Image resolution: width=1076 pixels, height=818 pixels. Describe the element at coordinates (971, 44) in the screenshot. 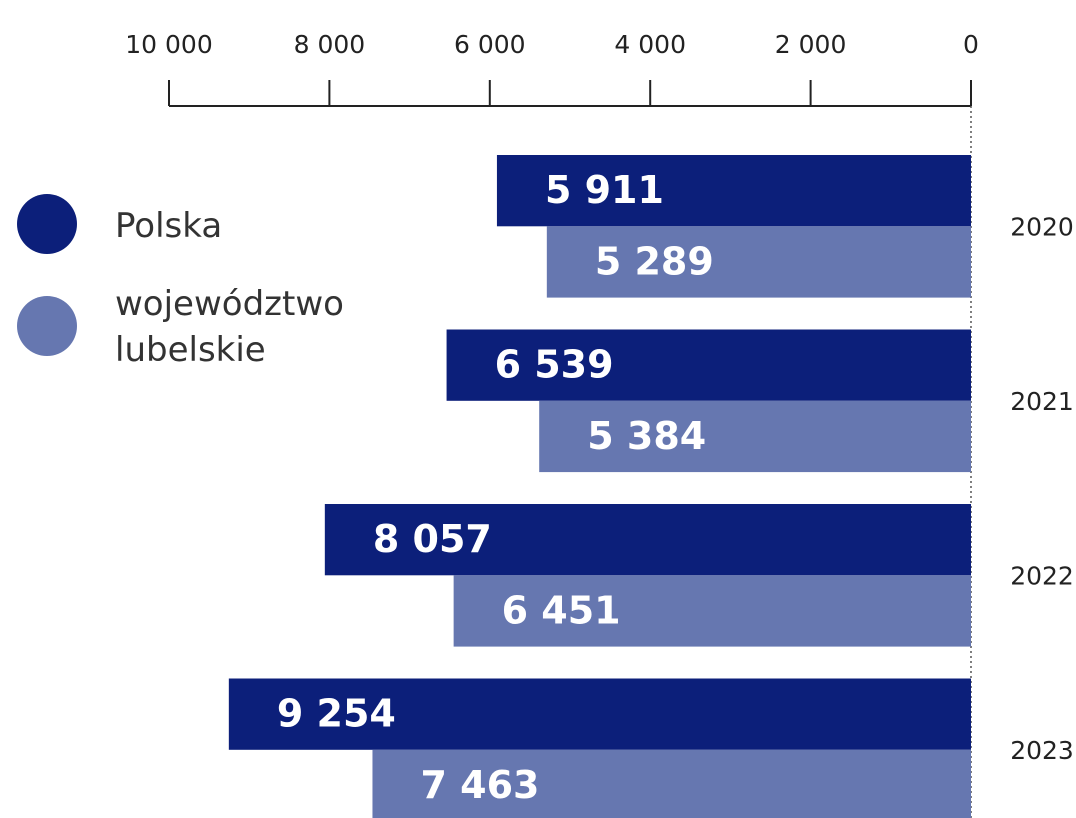

I see `x-tick-label: 0` at that location.